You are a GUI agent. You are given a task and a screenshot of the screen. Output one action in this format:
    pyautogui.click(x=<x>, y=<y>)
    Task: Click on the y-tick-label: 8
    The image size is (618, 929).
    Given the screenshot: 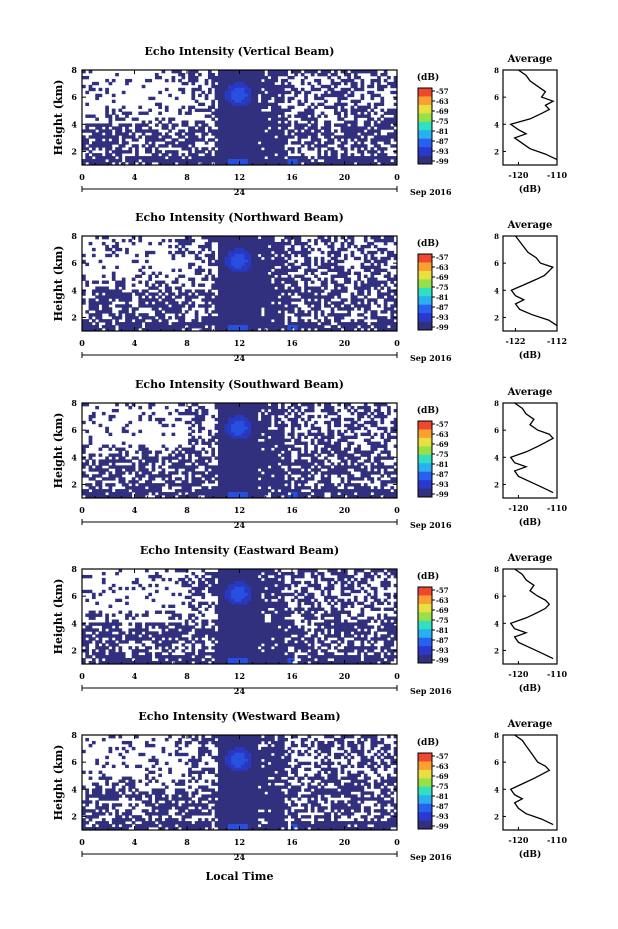 What is the action you would take?
    pyautogui.click(x=74, y=70)
    